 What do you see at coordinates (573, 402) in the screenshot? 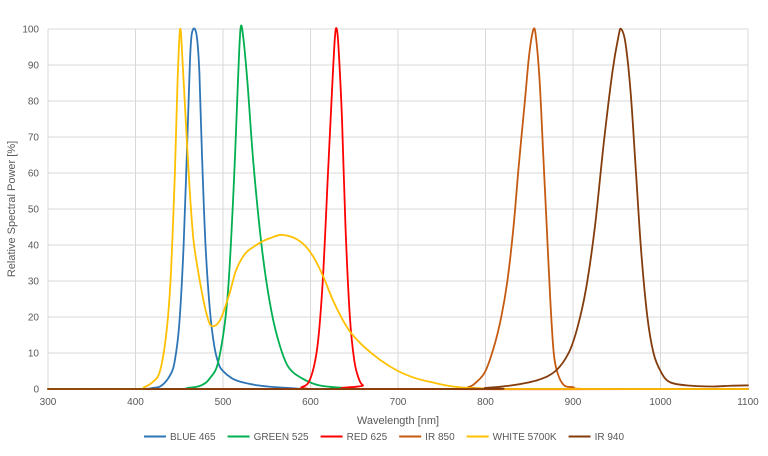
I see `x-tick-label: 900` at bounding box center [573, 402].